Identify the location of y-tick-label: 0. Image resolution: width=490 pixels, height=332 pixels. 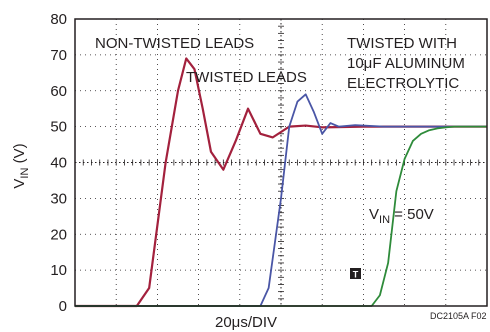
(63, 306).